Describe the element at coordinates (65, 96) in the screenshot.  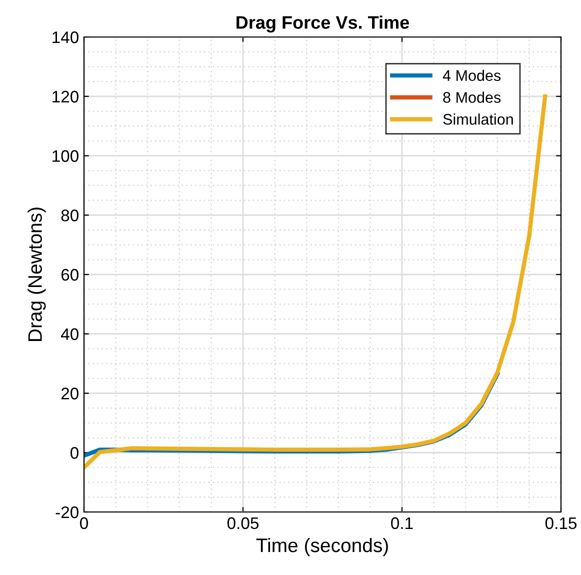
I see `y-tick-label: 120` at that location.